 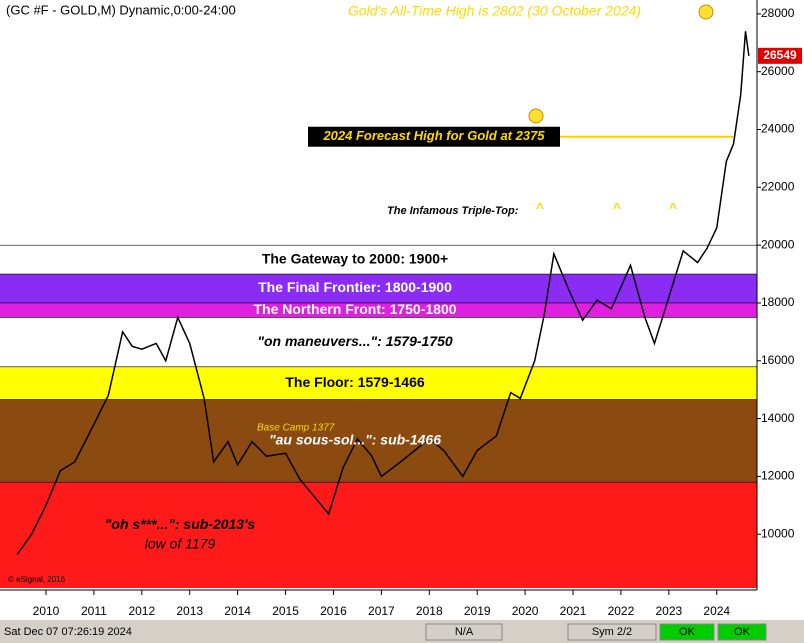 I want to click on price-label: 26549, so click(x=780, y=55).